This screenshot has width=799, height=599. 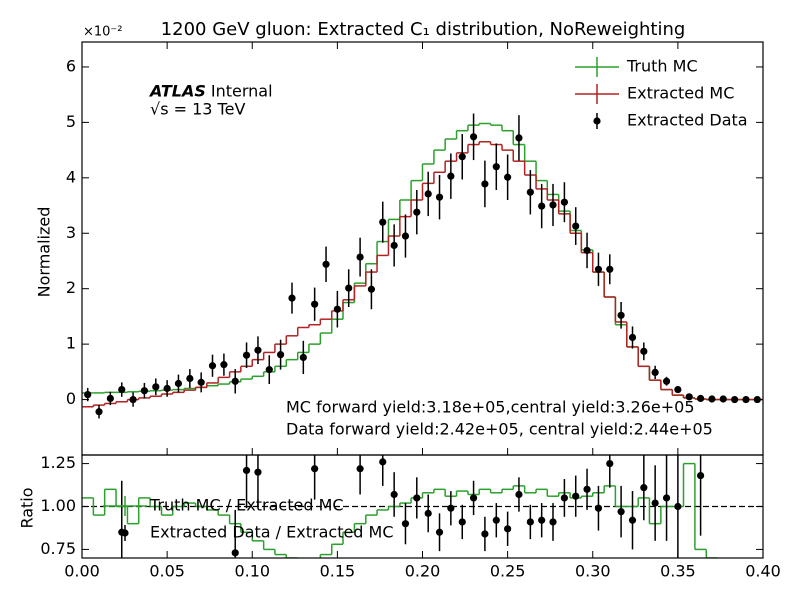 I want to click on y-tick-label: 5, so click(x=71, y=121).